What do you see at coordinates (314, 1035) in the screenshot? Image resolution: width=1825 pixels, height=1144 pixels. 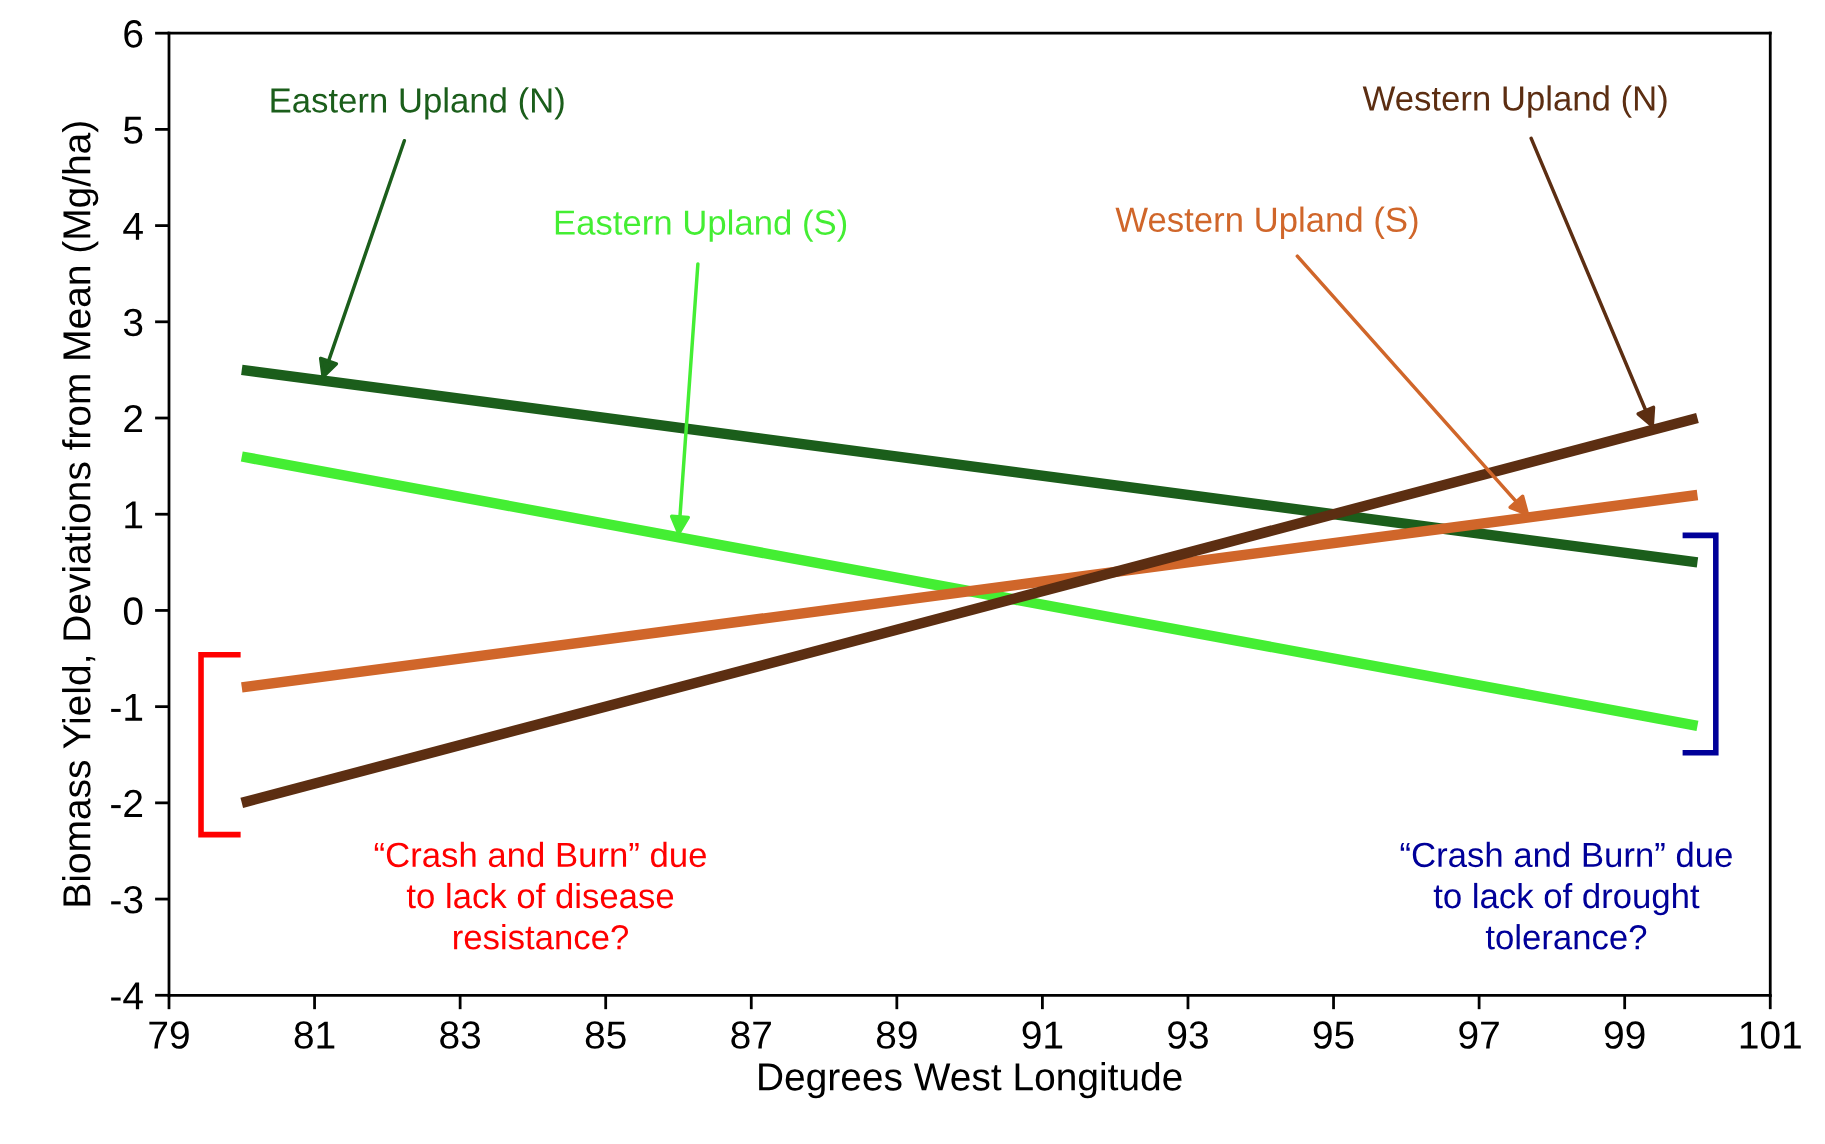 I see `x-tick-label: 81` at bounding box center [314, 1035].